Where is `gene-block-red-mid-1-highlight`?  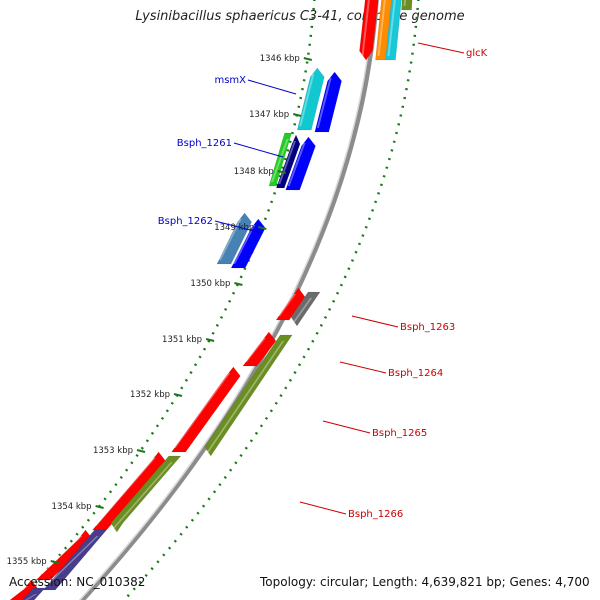
gene-block-red-mid-1-highlight is located at coordinates (255, 350).